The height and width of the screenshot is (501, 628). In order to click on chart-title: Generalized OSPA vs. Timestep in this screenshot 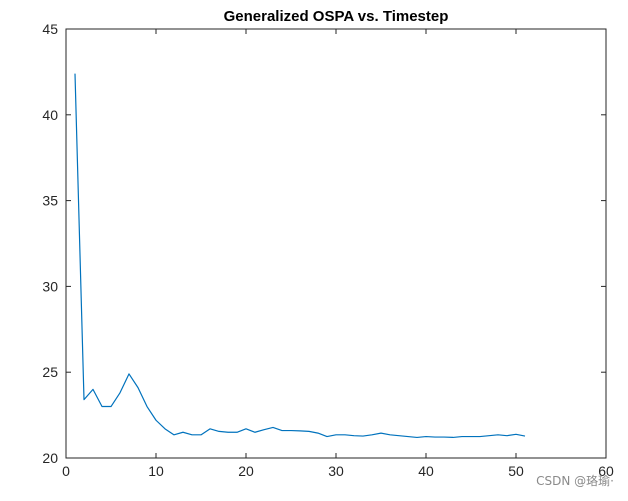, I will do `click(336, 16)`.